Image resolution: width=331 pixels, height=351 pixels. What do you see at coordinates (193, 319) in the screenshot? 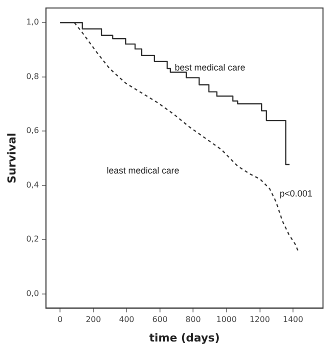
I see `x-tick-label: 800` at bounding box center [193, 319].